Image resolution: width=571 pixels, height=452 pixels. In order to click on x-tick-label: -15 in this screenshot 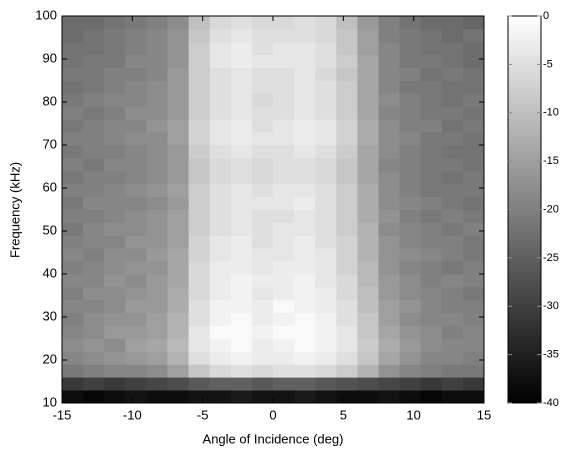, I will do `click(62, 414)`.